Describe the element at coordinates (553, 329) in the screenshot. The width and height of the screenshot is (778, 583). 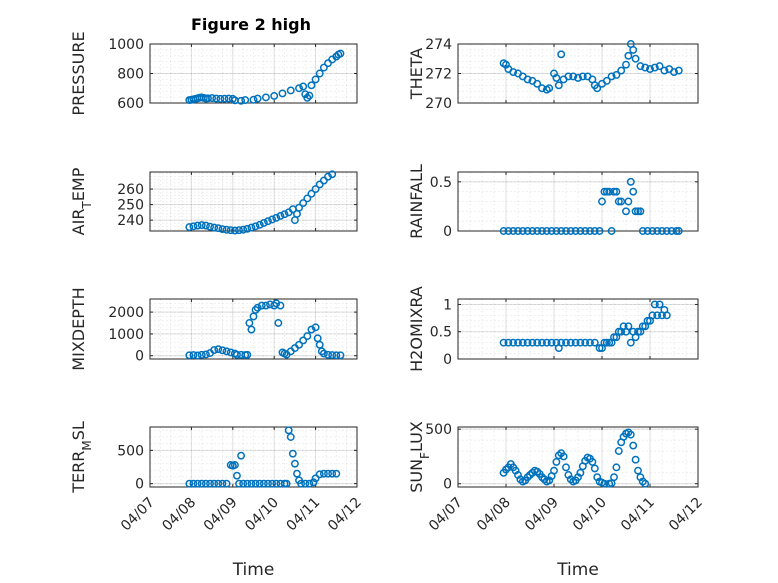
I see `subplot-6: 0 0.5 1 H2OMIXRA` at that location.